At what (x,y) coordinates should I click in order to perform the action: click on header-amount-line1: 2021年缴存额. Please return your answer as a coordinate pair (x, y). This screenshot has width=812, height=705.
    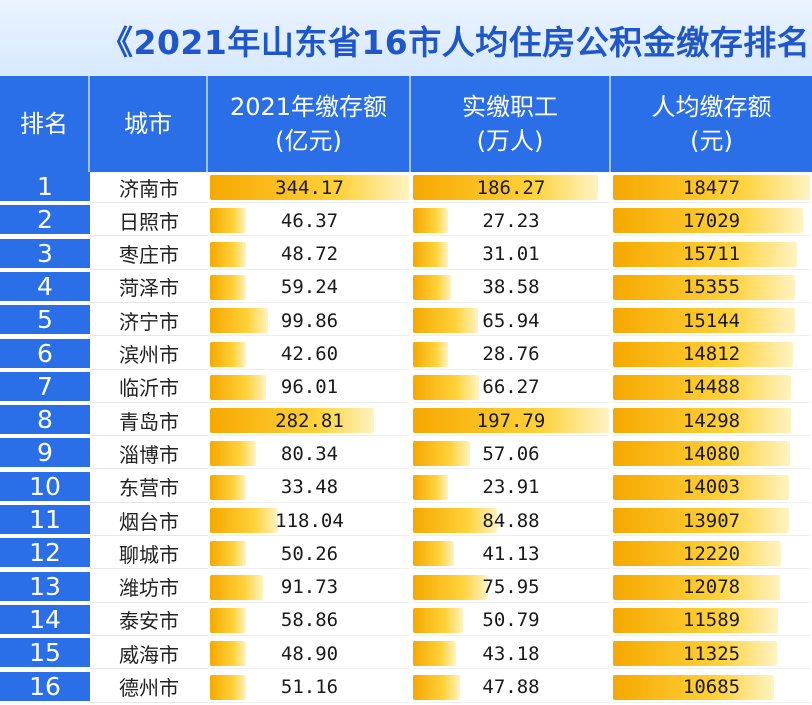
    Looking at the image, I should click on (308, 107).